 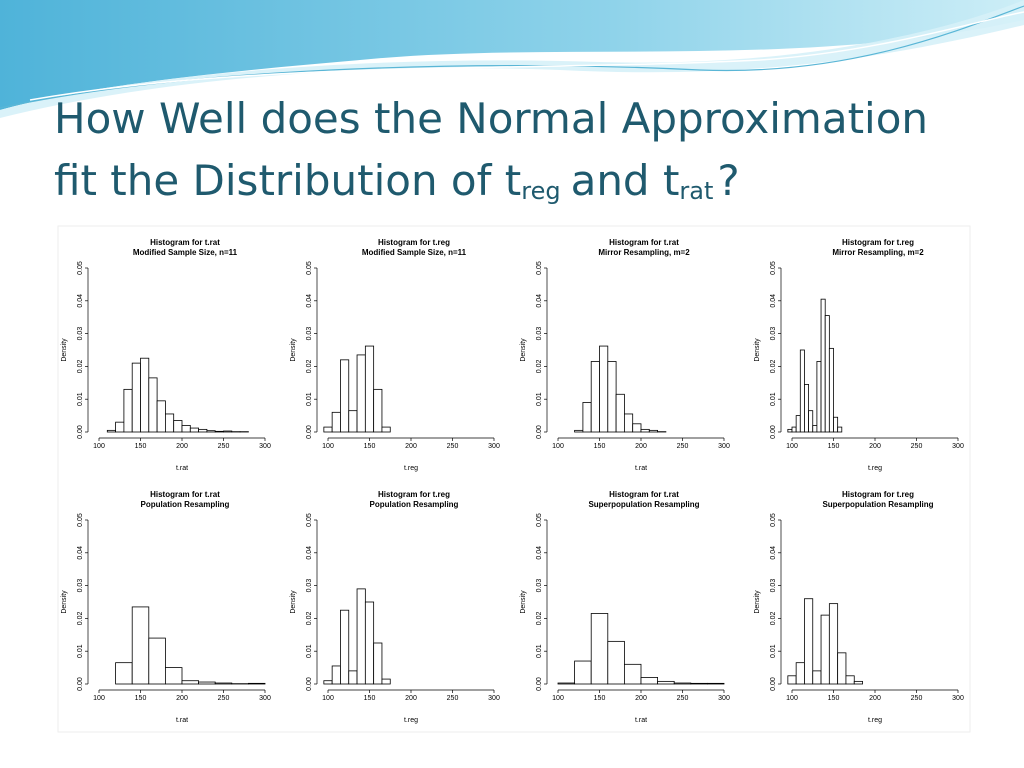 What do you see at coordinates (728, 180) in the screenshot?
I see `title-part: ?` at bounding box center [728, 180].